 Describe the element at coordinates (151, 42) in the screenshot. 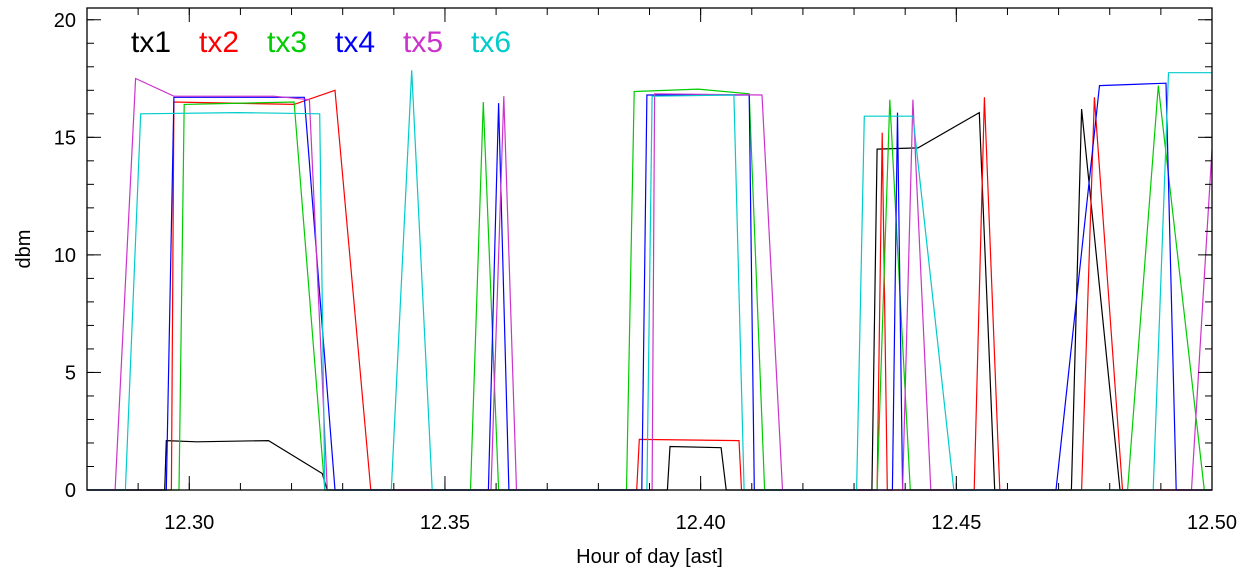

I see `legend-entry-tx1: tx1` at that location.